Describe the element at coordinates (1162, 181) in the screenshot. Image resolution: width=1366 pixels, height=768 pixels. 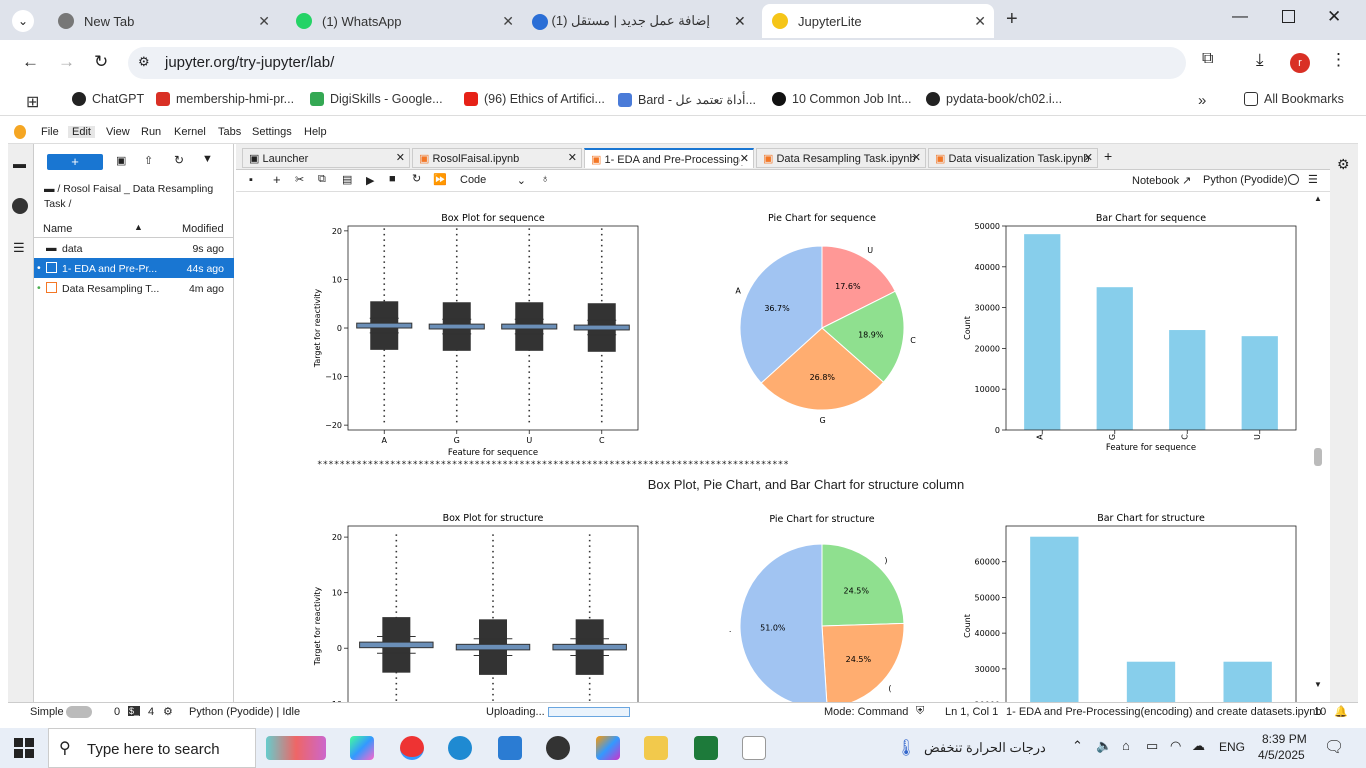
I see `notebook-link: Notebook ↗` at that location.